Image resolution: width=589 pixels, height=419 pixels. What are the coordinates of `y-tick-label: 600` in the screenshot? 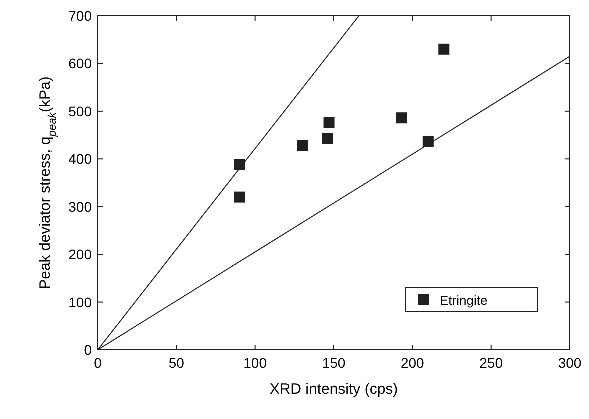 It's located at (80, 64).